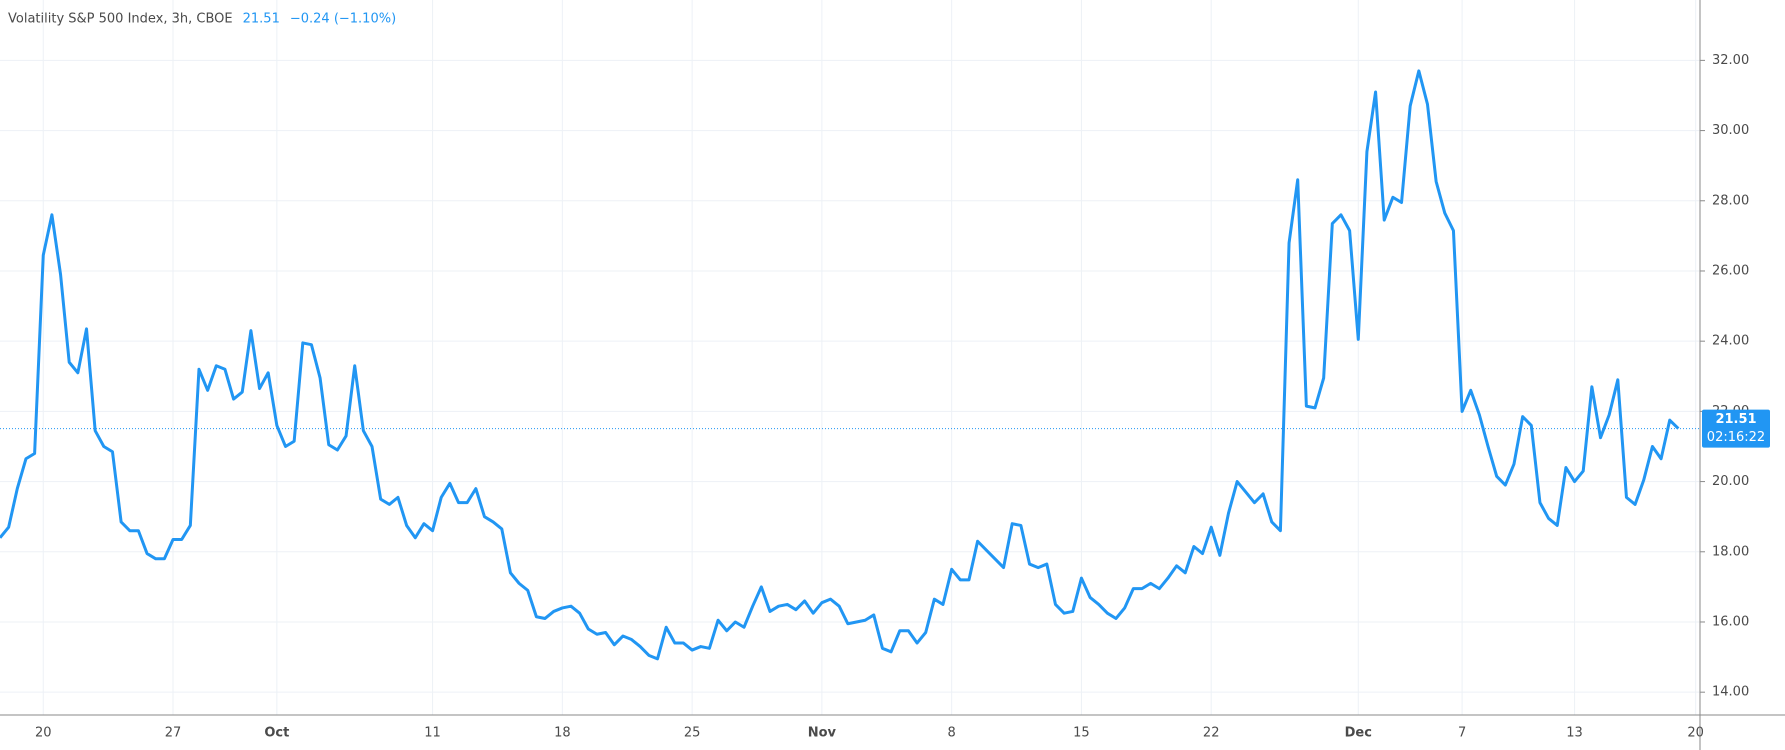  I want to click on y-tick-label: 18.00, so click(1730, 551).